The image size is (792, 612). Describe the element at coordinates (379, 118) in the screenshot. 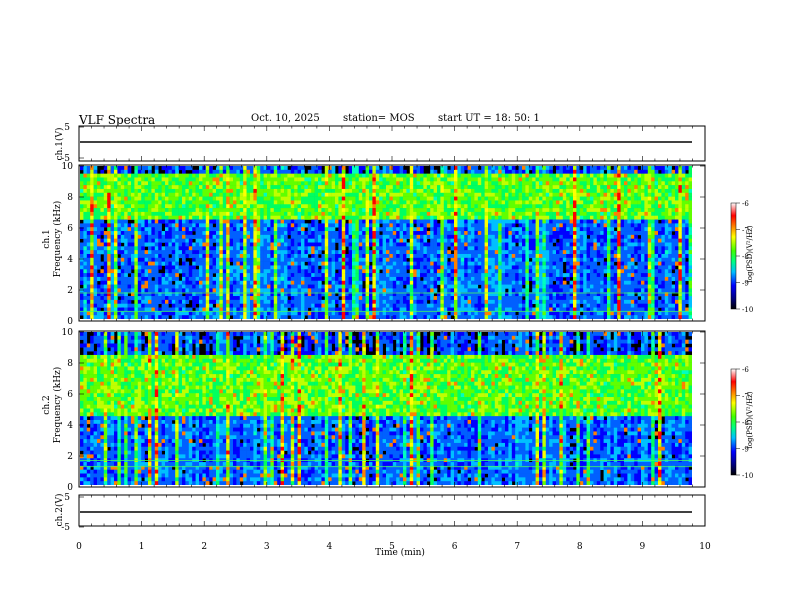

I see `station-label: station= MOS` at that location.